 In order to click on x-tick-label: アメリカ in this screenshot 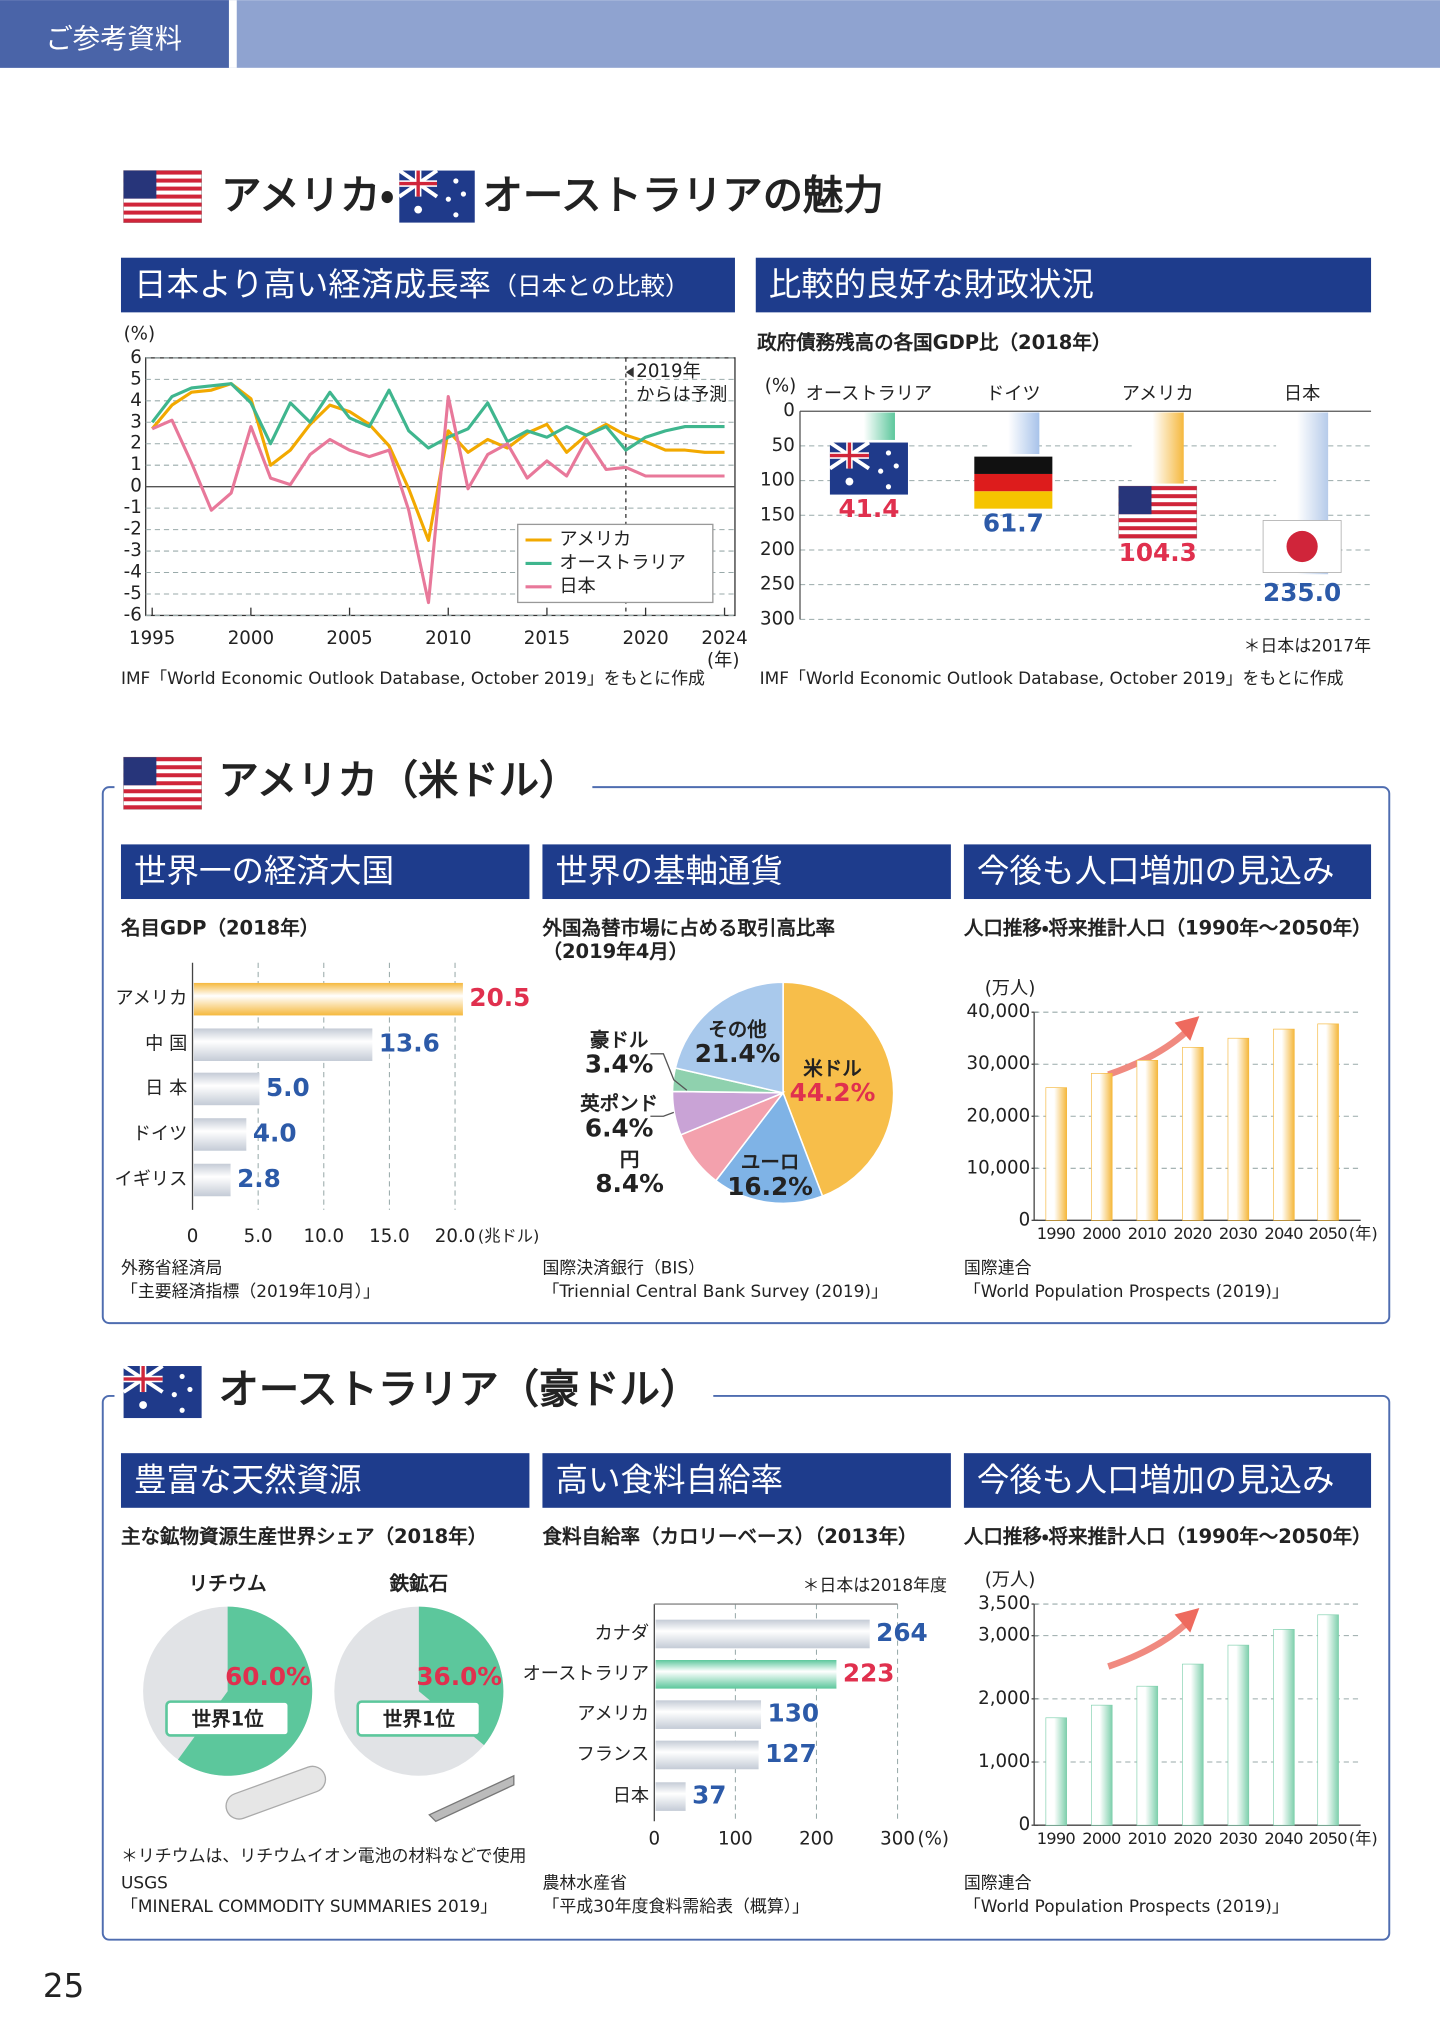, I will do `click(1158, 393)`.